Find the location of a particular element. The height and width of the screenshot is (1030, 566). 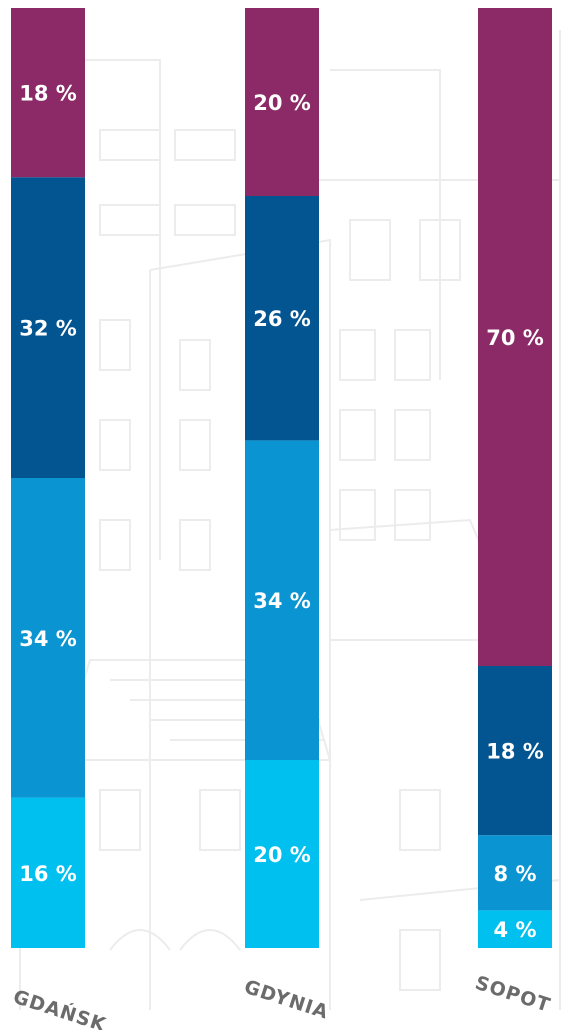

data-label-gdan-sk-3: 18 % is located at coordinates (48, 94).